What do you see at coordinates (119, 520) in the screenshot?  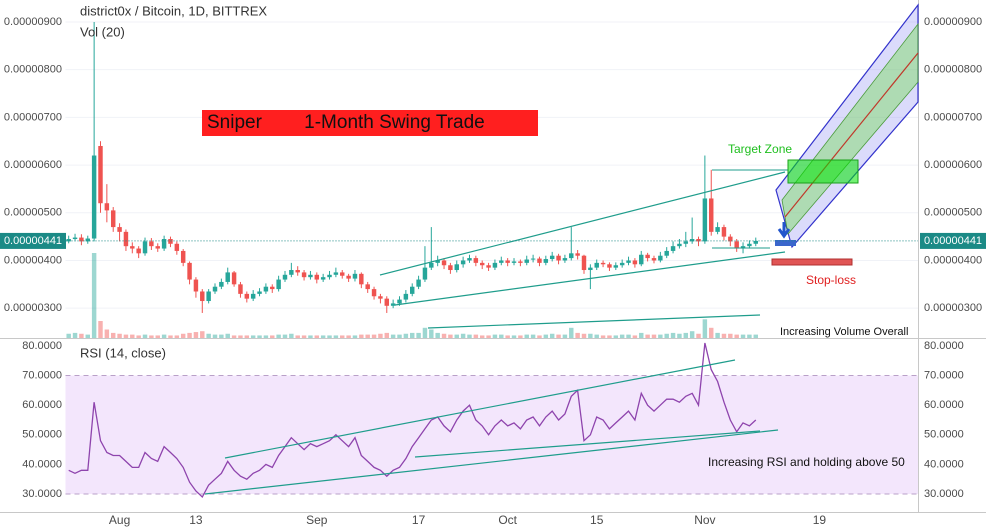 I see `x-tick-label: Aug` at bounding box center [119, 520].